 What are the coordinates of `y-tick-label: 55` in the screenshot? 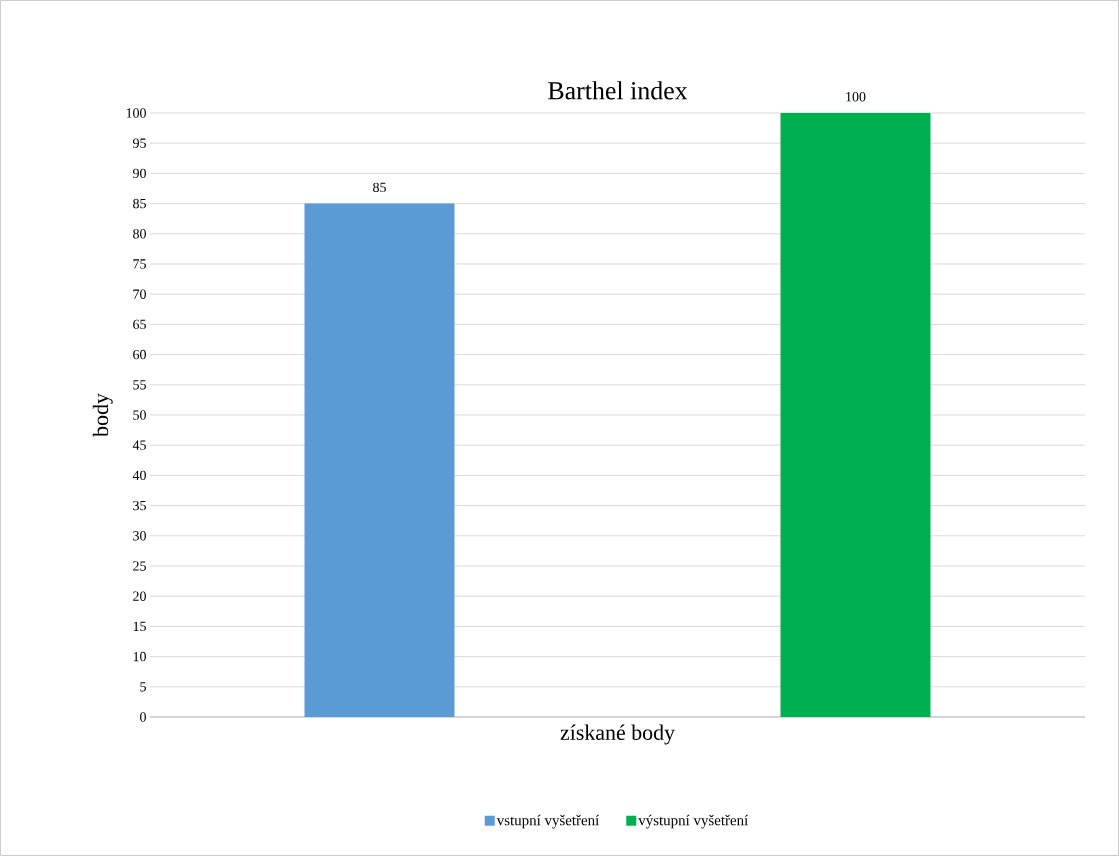 It's located at (139, 385).